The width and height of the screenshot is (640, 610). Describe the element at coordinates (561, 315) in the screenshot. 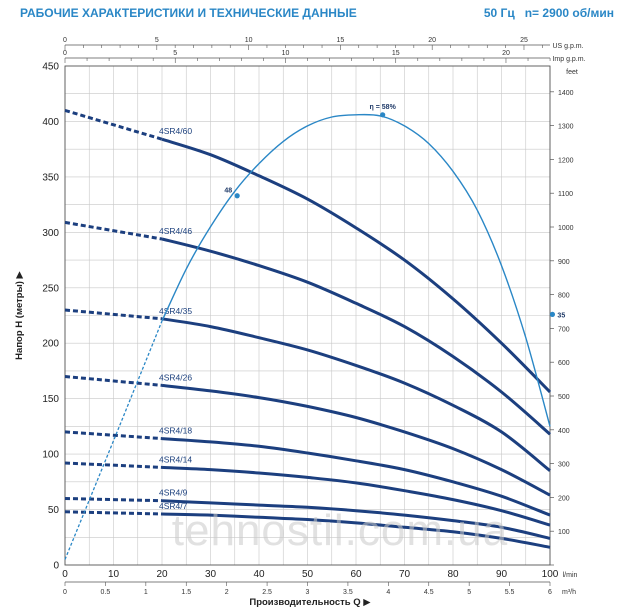

I see `efficiency-marker-label: 35` at that location.